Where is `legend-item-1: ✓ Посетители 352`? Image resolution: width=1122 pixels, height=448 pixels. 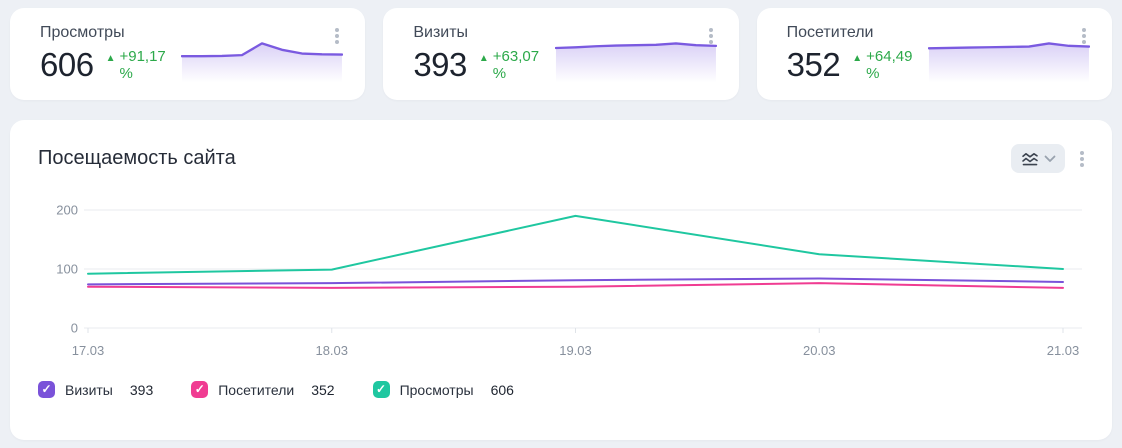
legend-item-1: ✓ Посетители 352 is located at coordinates (263, 389).